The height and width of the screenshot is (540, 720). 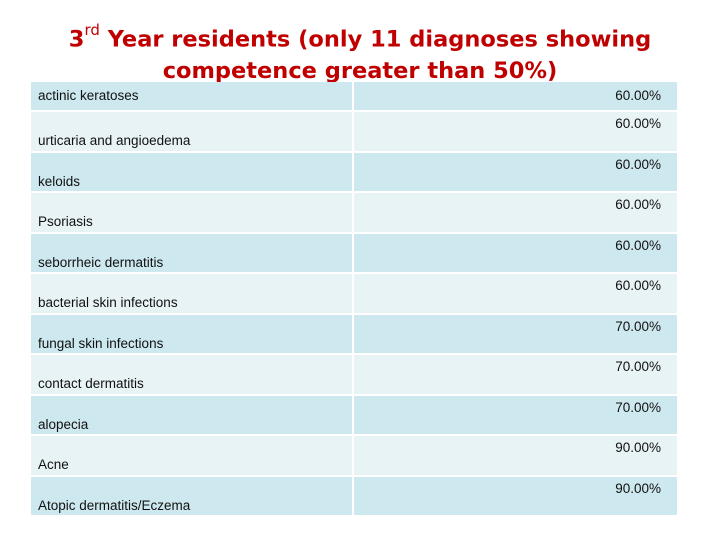 I want to click on title-ordinal-suffix: rd, so click(x=92, y=30).